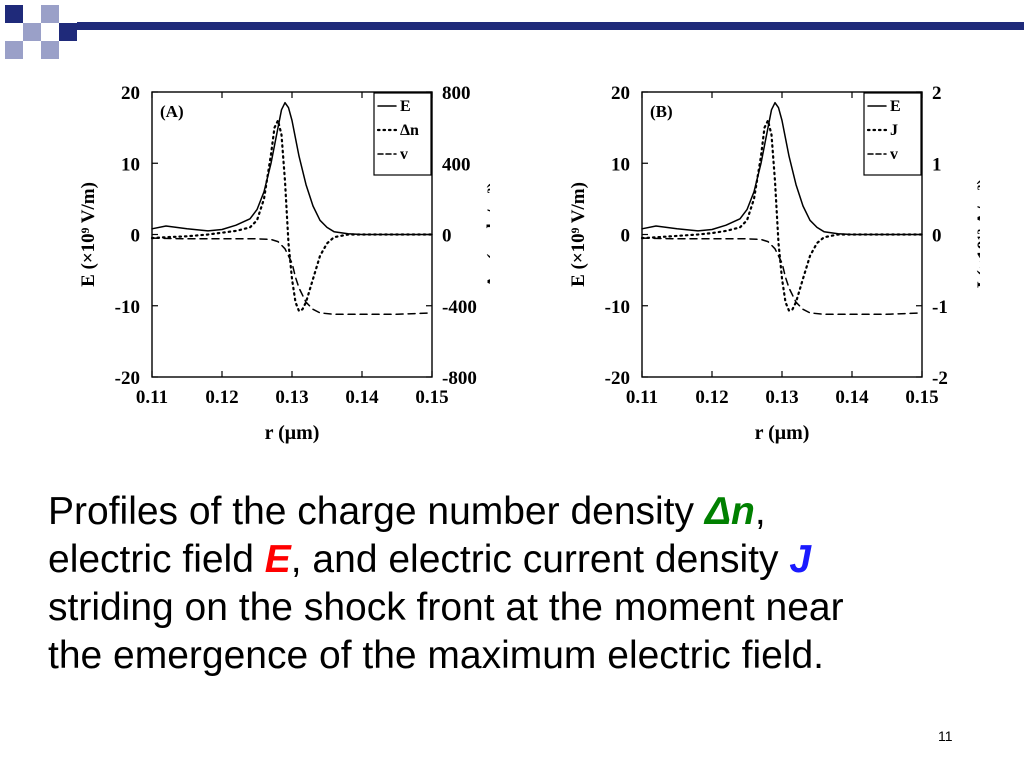 The width and height of the screenshot is (1024, 768). Describe the element at coordinates (376, 511) in the screenshot. I see `caption-text: Profiles of the charge number density` at that location.